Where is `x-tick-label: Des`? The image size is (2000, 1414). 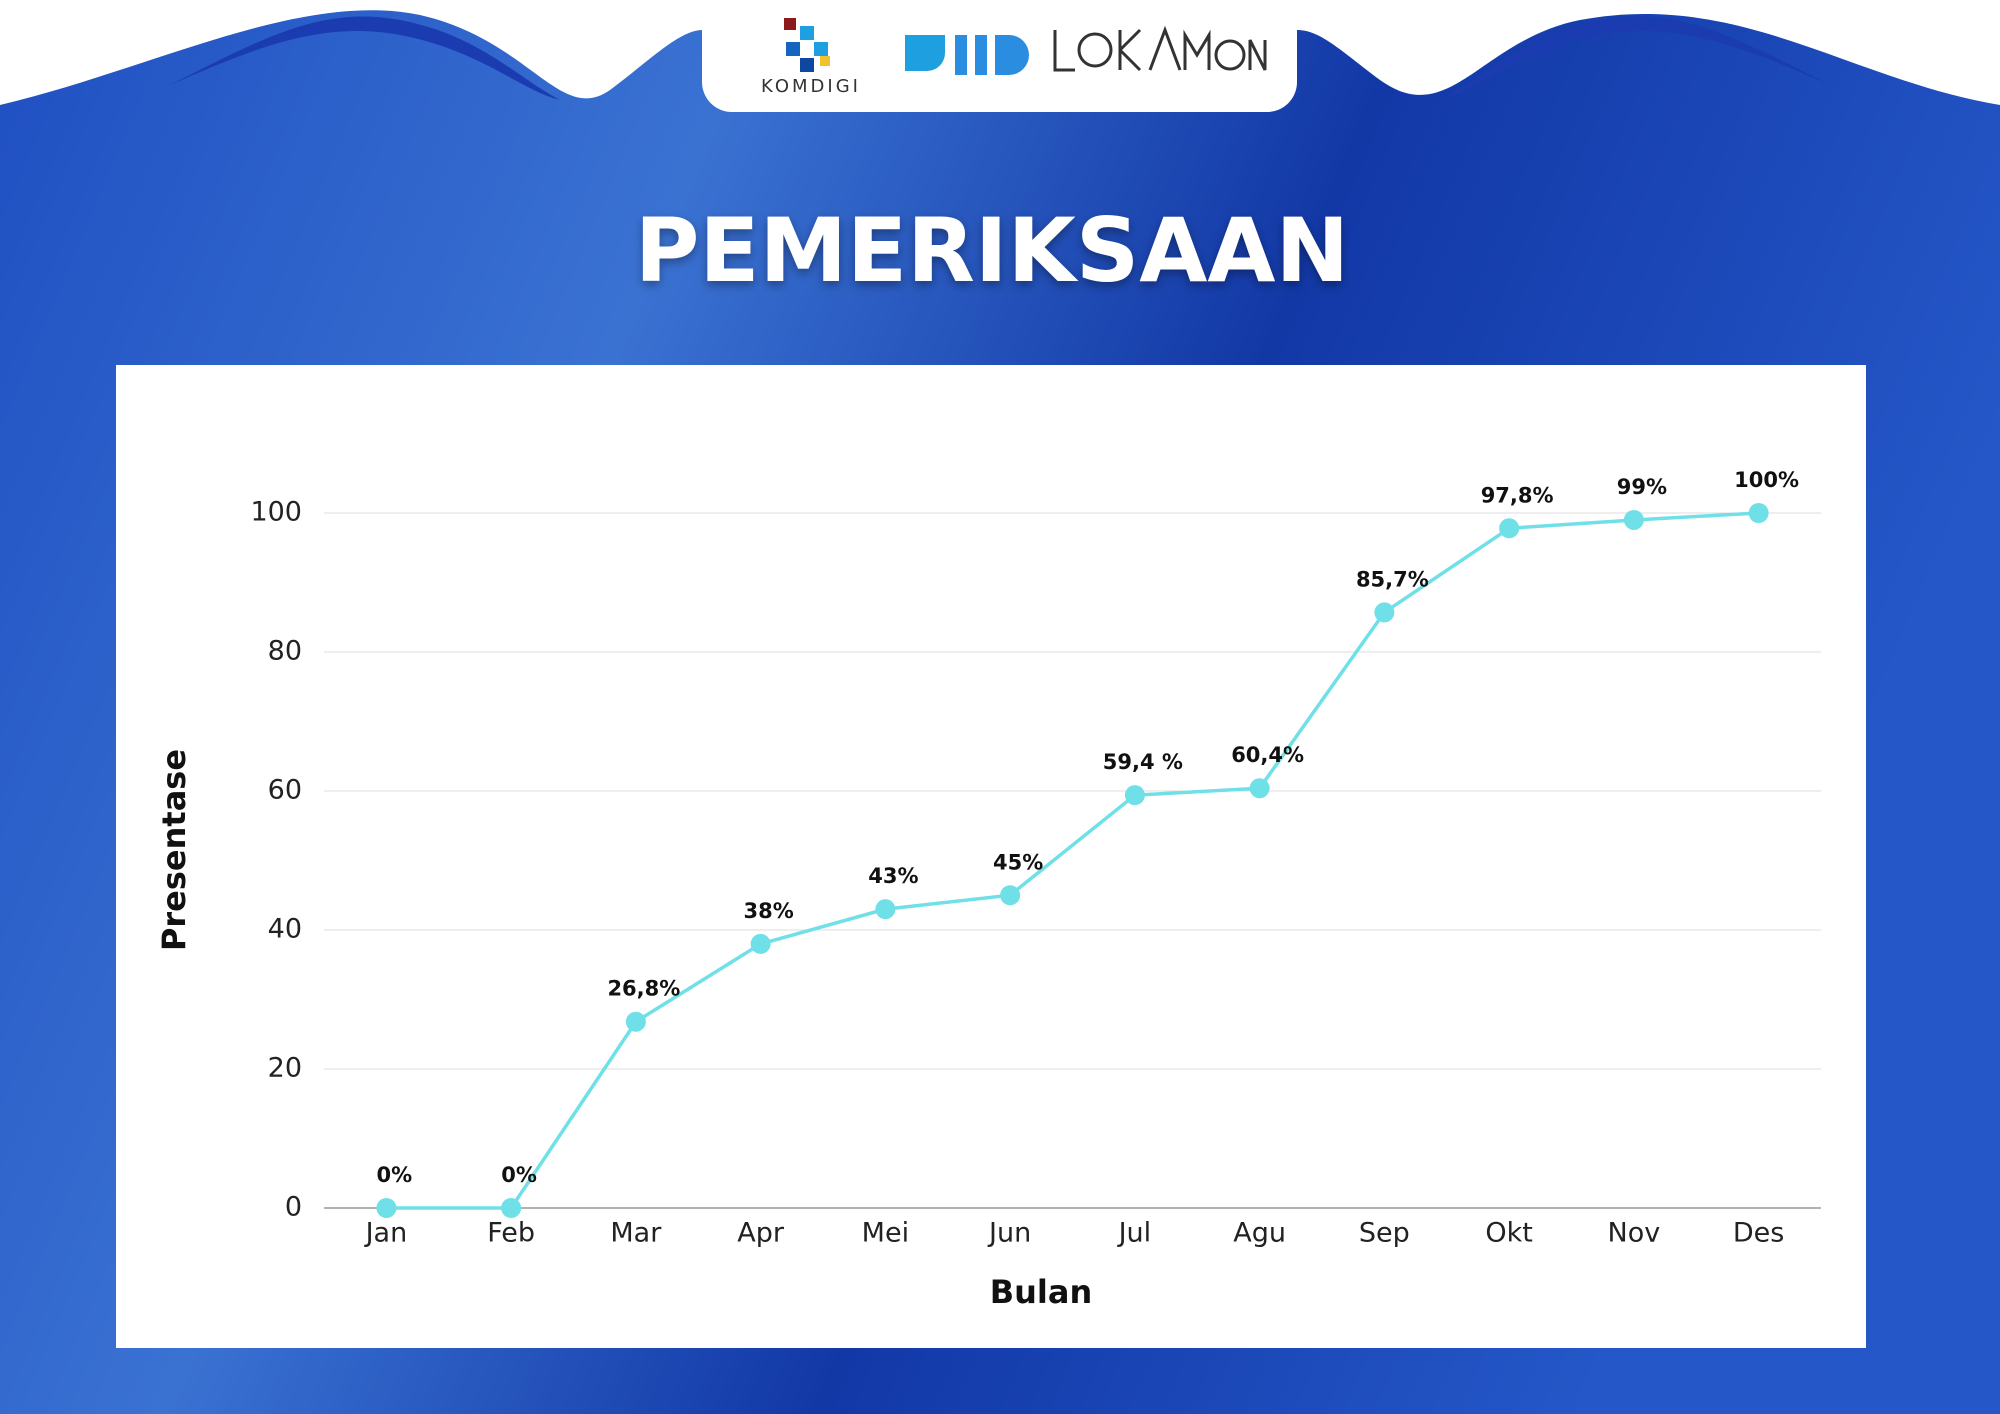
x-tick-label: Des is located at coordinates (1758, 1233).